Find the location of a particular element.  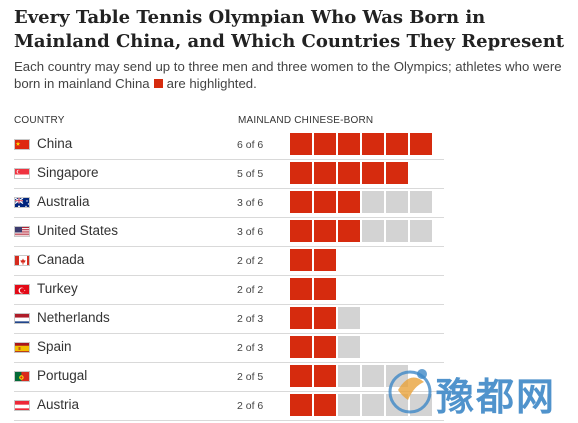

born-column-header: MAINLAND CHINESE-BORN is located at coordinates (306, 120).